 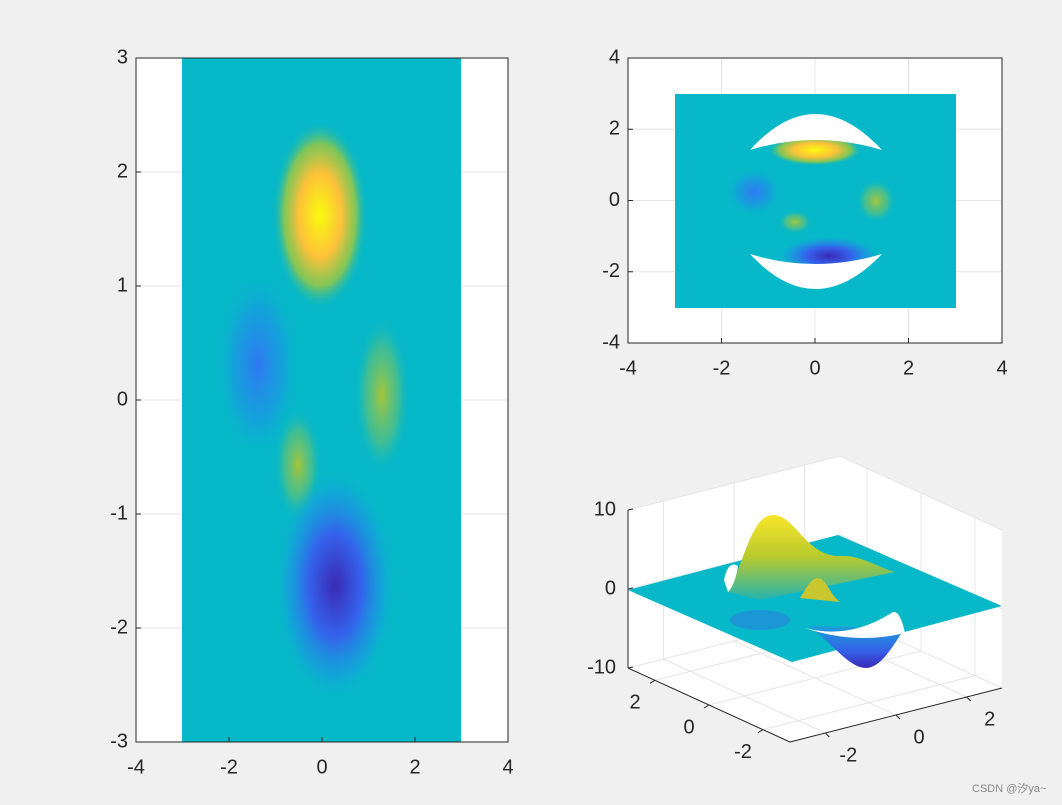 I want to click on axes: -2 0 2 -2 0 2 -10 0 10, so click(x=795, y=632).